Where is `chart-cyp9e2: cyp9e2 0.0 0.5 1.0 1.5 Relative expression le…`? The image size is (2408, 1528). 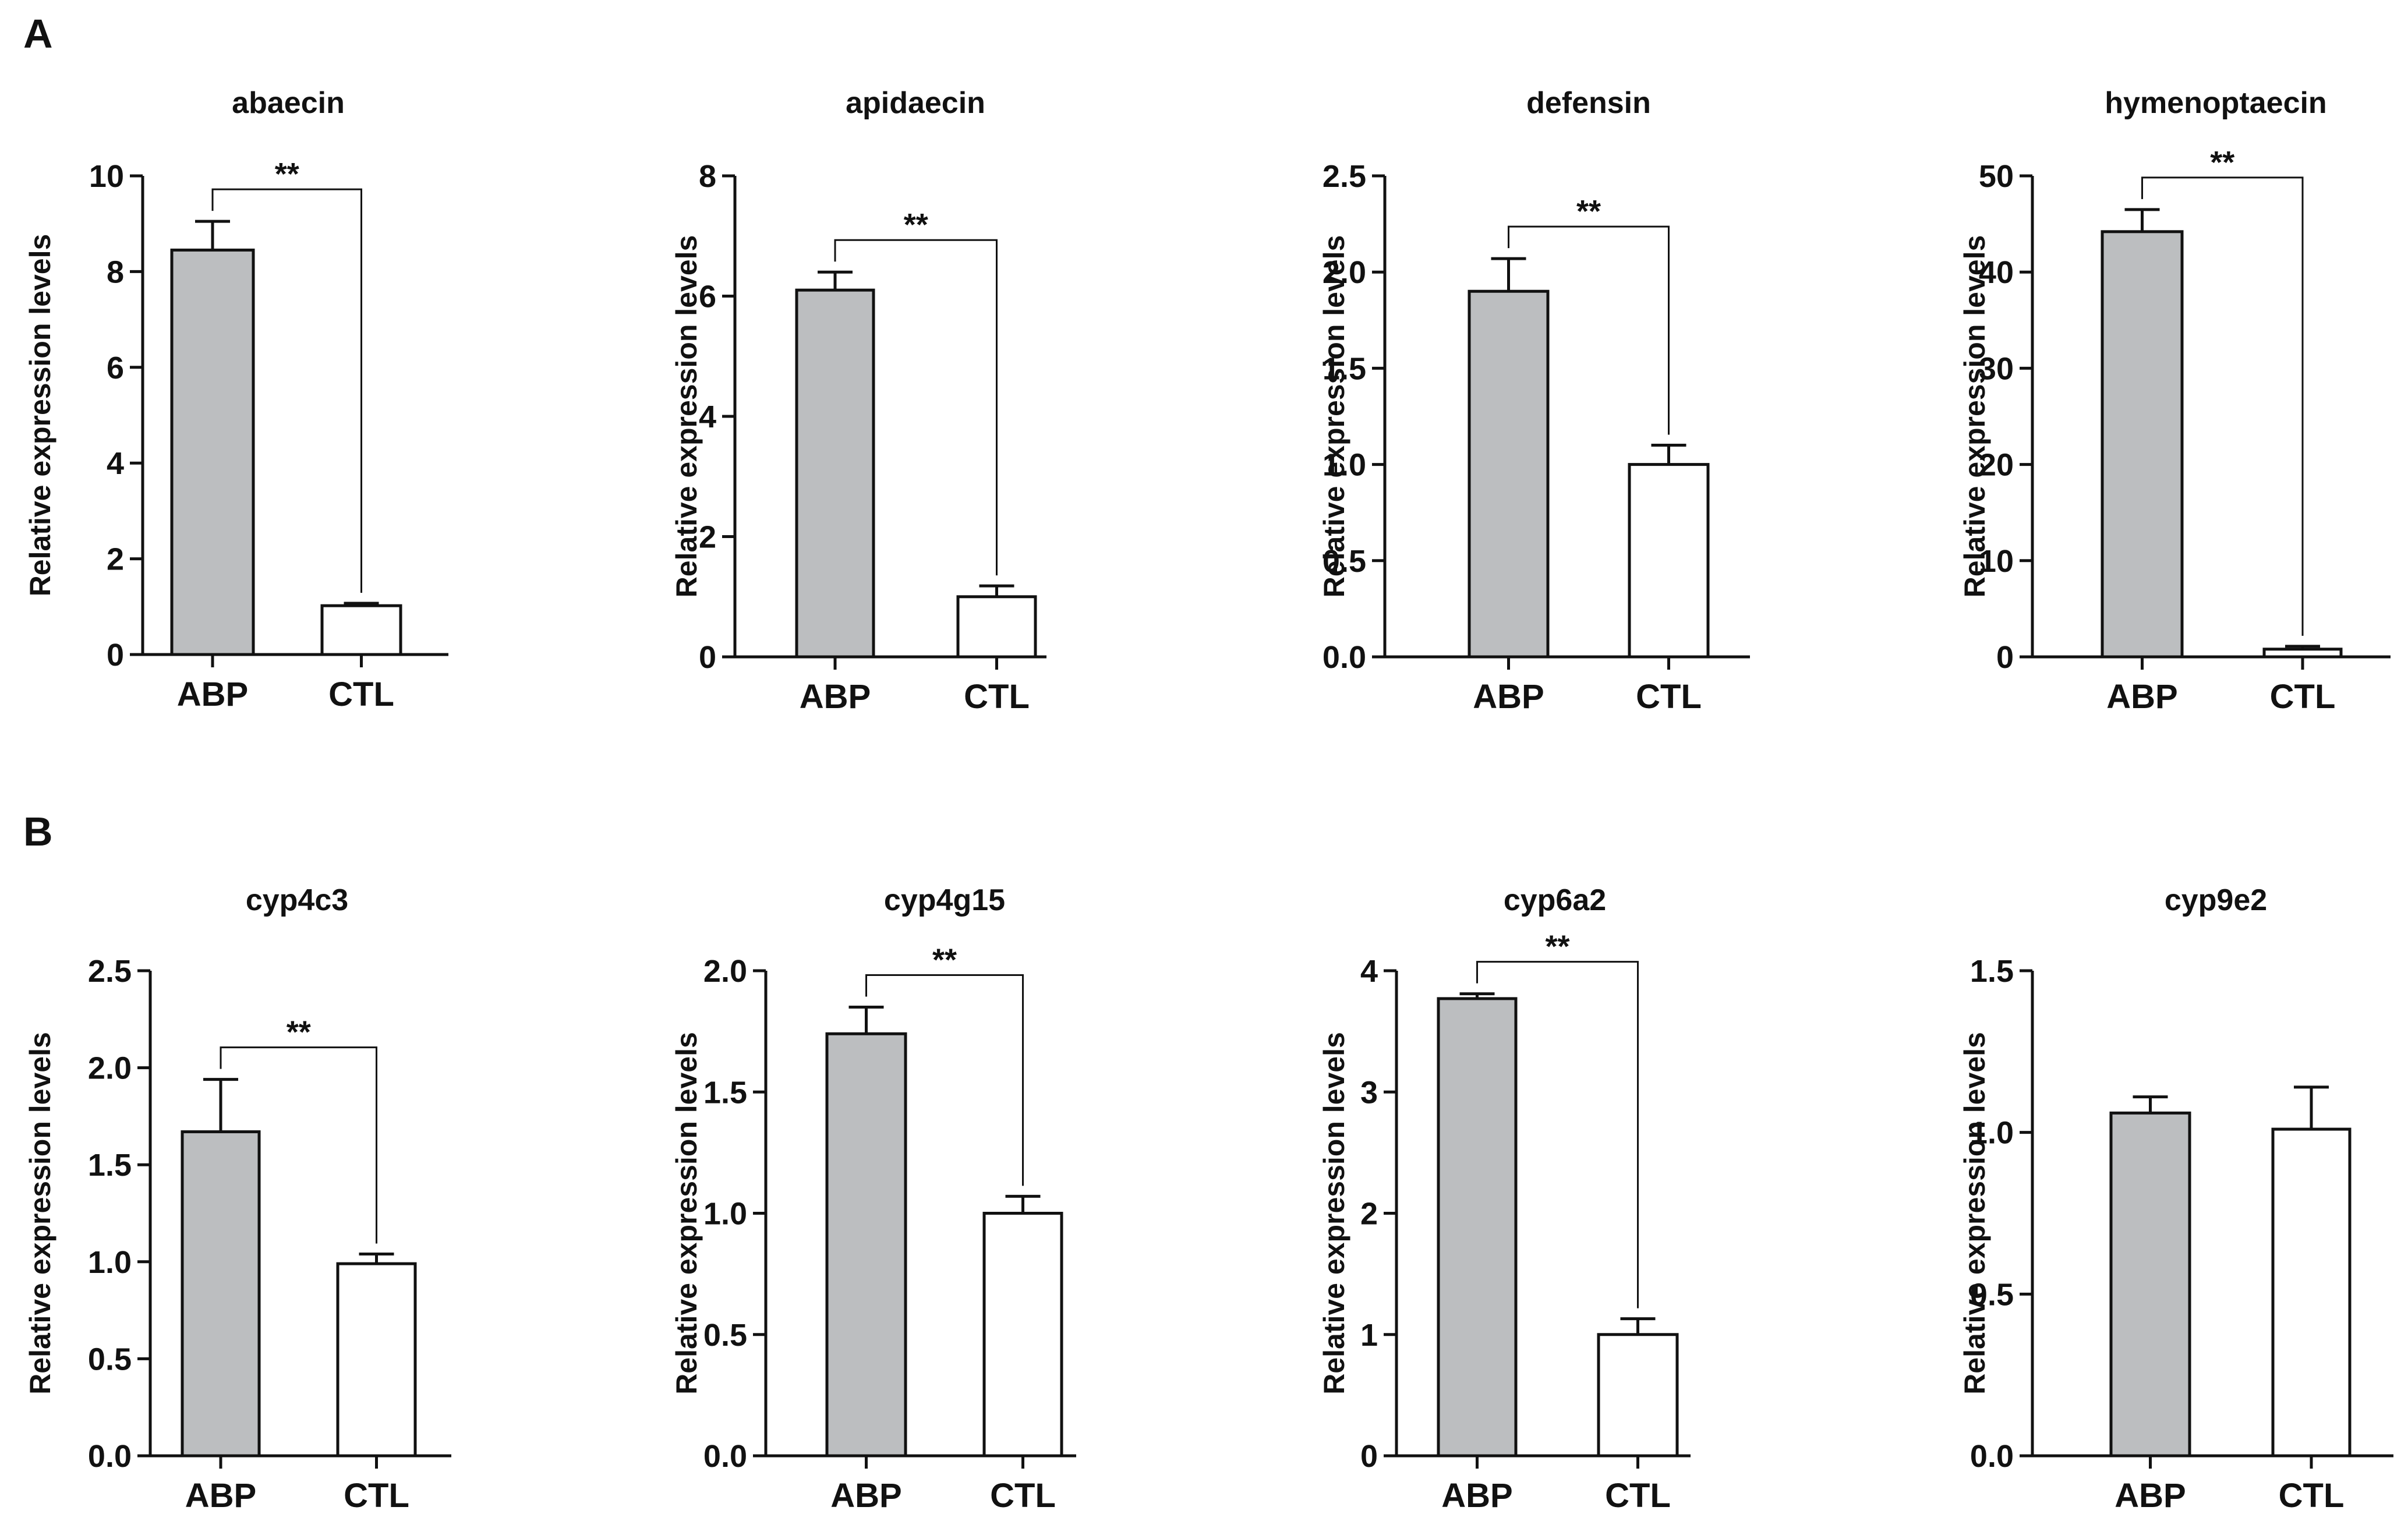
chart-cyp9e2: cyp9e2 0.0 0.5 1.0 1.5 Relative expression le… is located at coordinates (2175, 1199).